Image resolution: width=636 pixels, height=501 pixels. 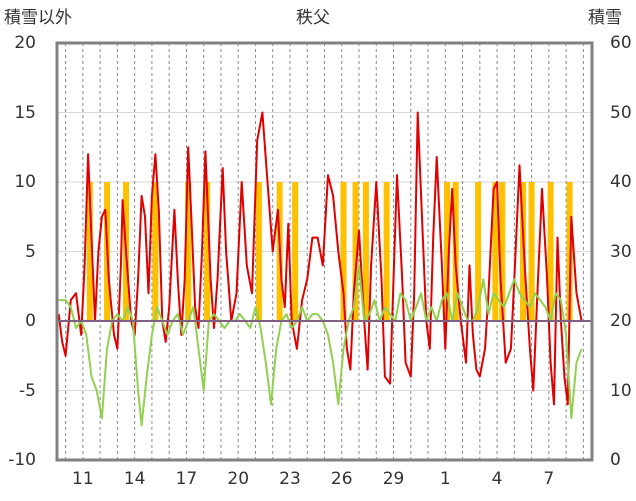 I want to click on right-tick-label: 60, so click(x=621, y=43).